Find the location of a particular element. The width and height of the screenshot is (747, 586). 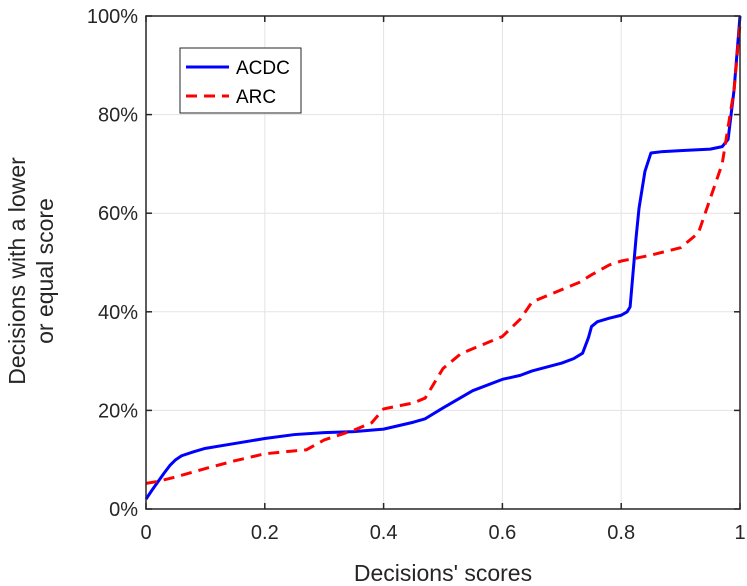

legend-label-acdc: ACDC is located at coordinates (263, 68).